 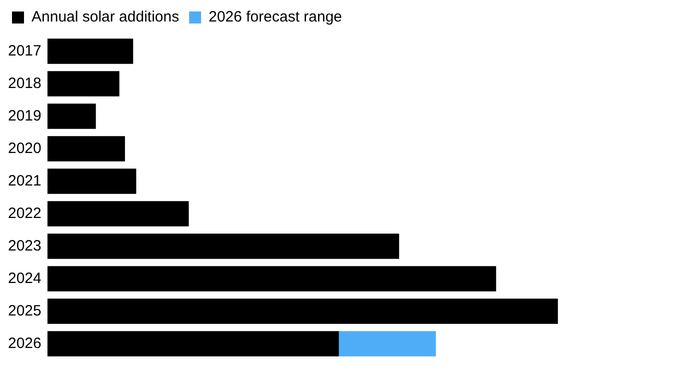 What do you see at coordinates (25, 115) in the screenshot?
I see `y-tick-label: 2019` at bounding box center [25, 115].